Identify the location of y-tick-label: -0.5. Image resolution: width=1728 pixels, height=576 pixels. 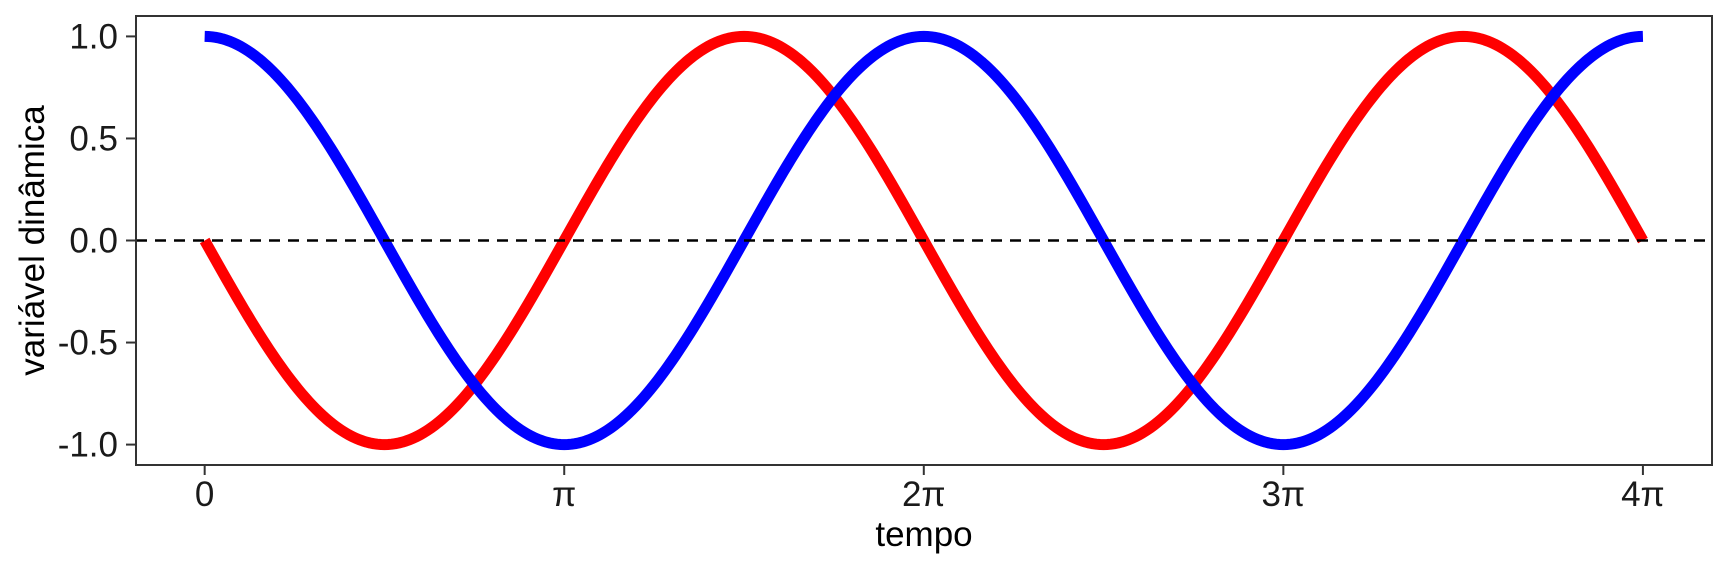
(88, 343).